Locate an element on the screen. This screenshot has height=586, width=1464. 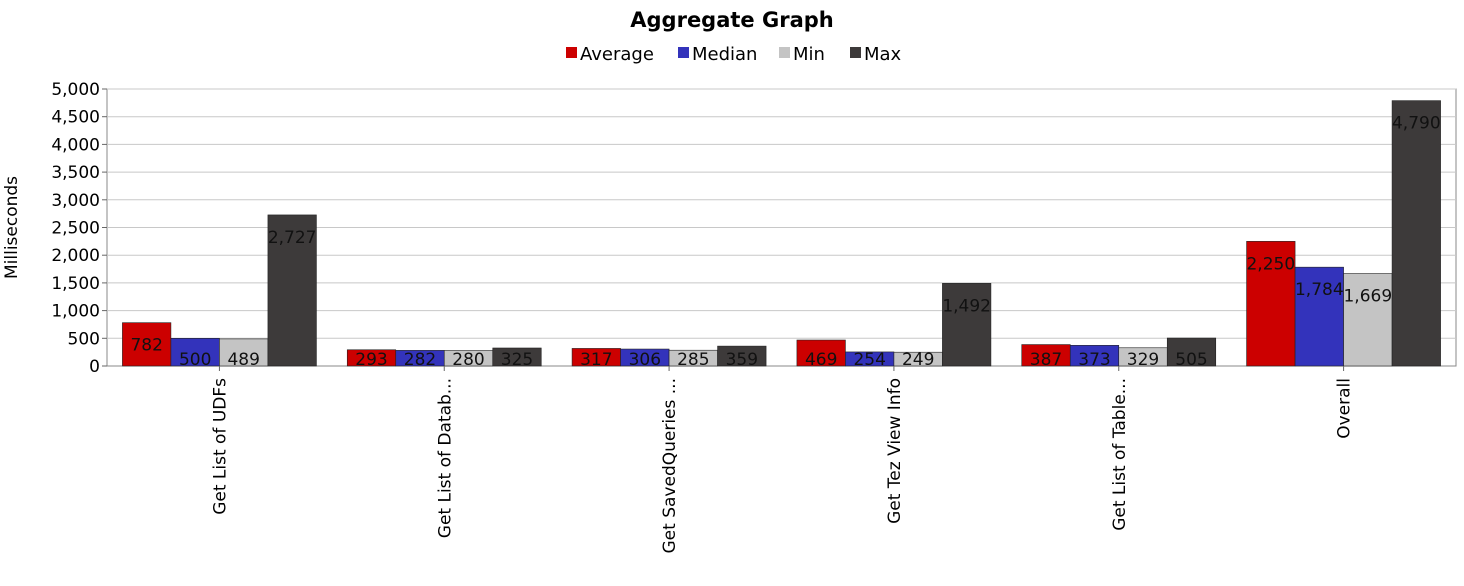
chart-title: Aggregate Graph is located at coordinates (731, 20).